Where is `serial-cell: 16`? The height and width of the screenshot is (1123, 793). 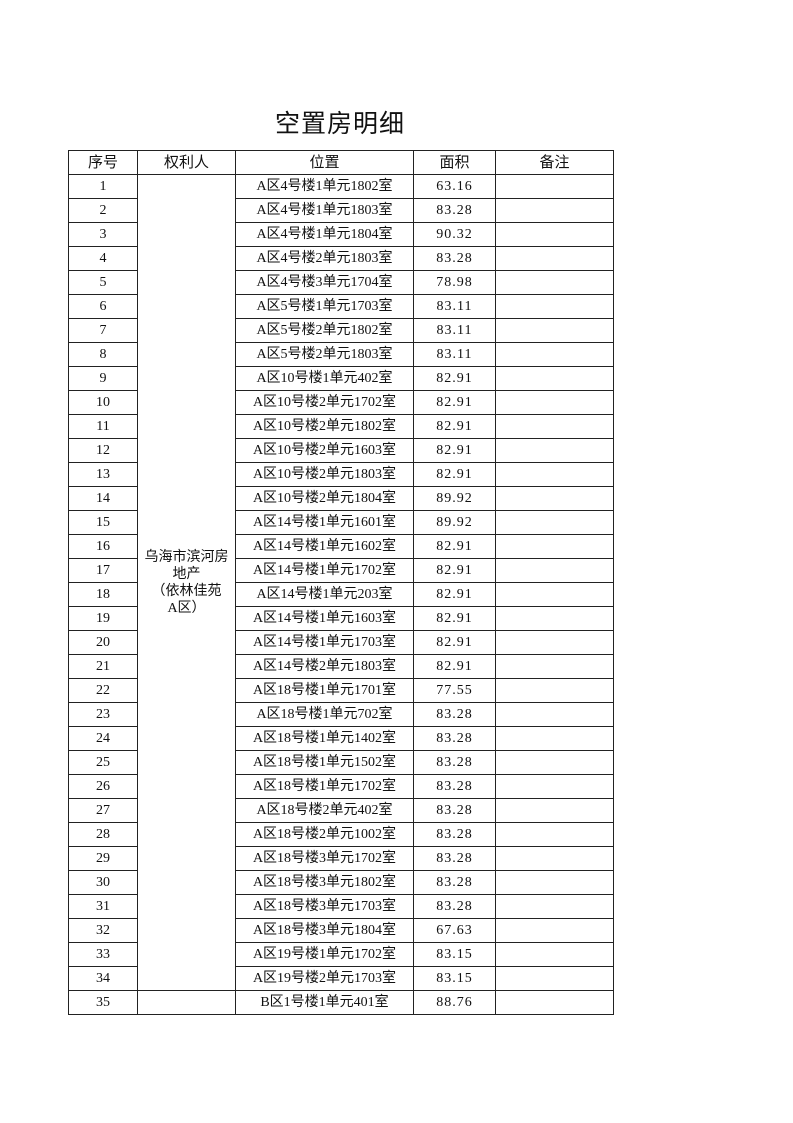
serial-cell: 16 is located at coordinates (103, 546).